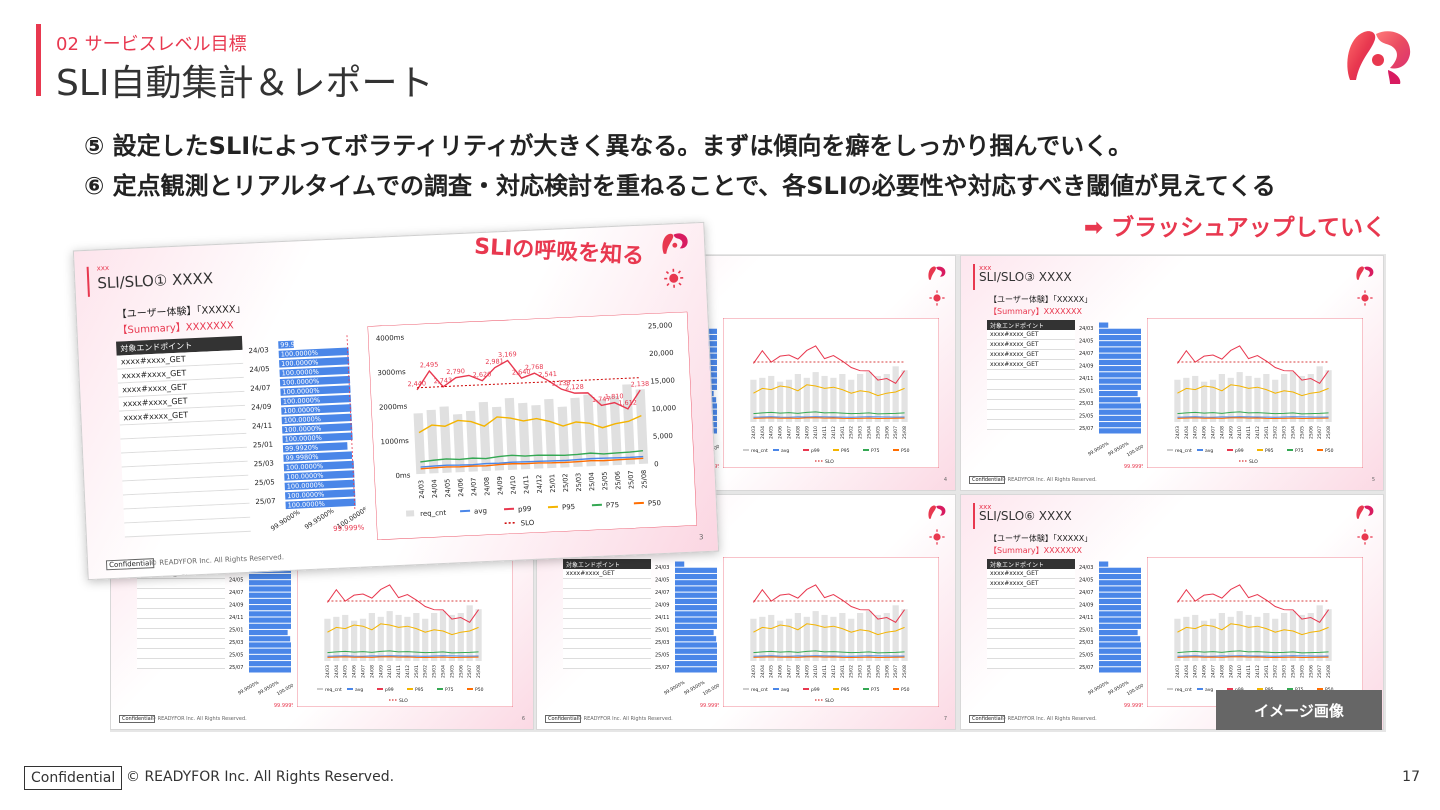  What do you see at coordinates (644, 479) in the screenshot?
I see `x-tick-label: 25/08` at bounding box center [644, 479].